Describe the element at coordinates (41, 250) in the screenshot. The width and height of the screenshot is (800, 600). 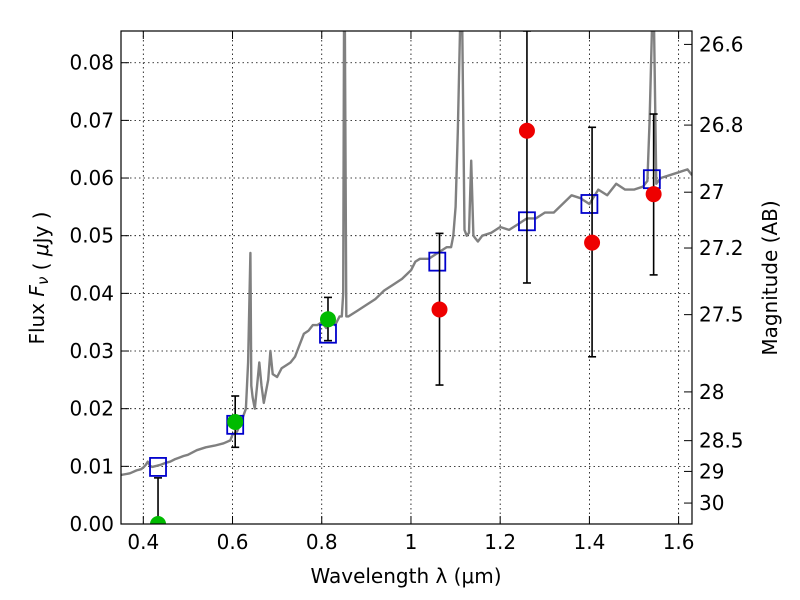
I see `y-label-part: μ` at that location.